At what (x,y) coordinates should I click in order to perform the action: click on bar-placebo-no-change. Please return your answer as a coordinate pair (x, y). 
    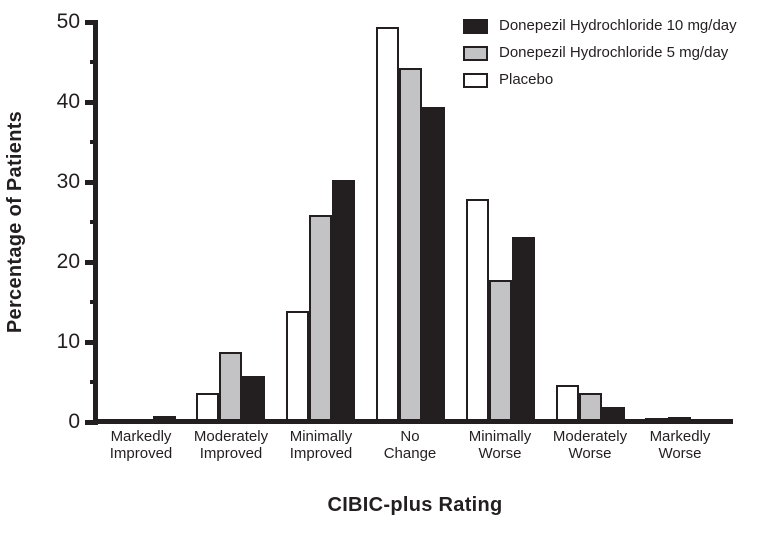
    Looking at the image, I should click on (387, 224).